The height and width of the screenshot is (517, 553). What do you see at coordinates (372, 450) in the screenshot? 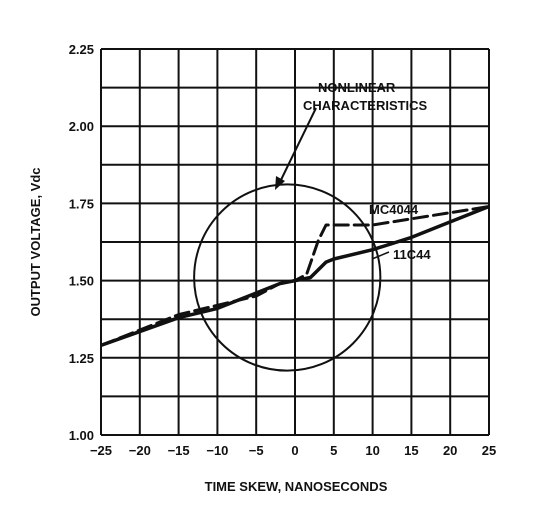
I see `x-tick-label: 10` at bounding box center [372, 450].